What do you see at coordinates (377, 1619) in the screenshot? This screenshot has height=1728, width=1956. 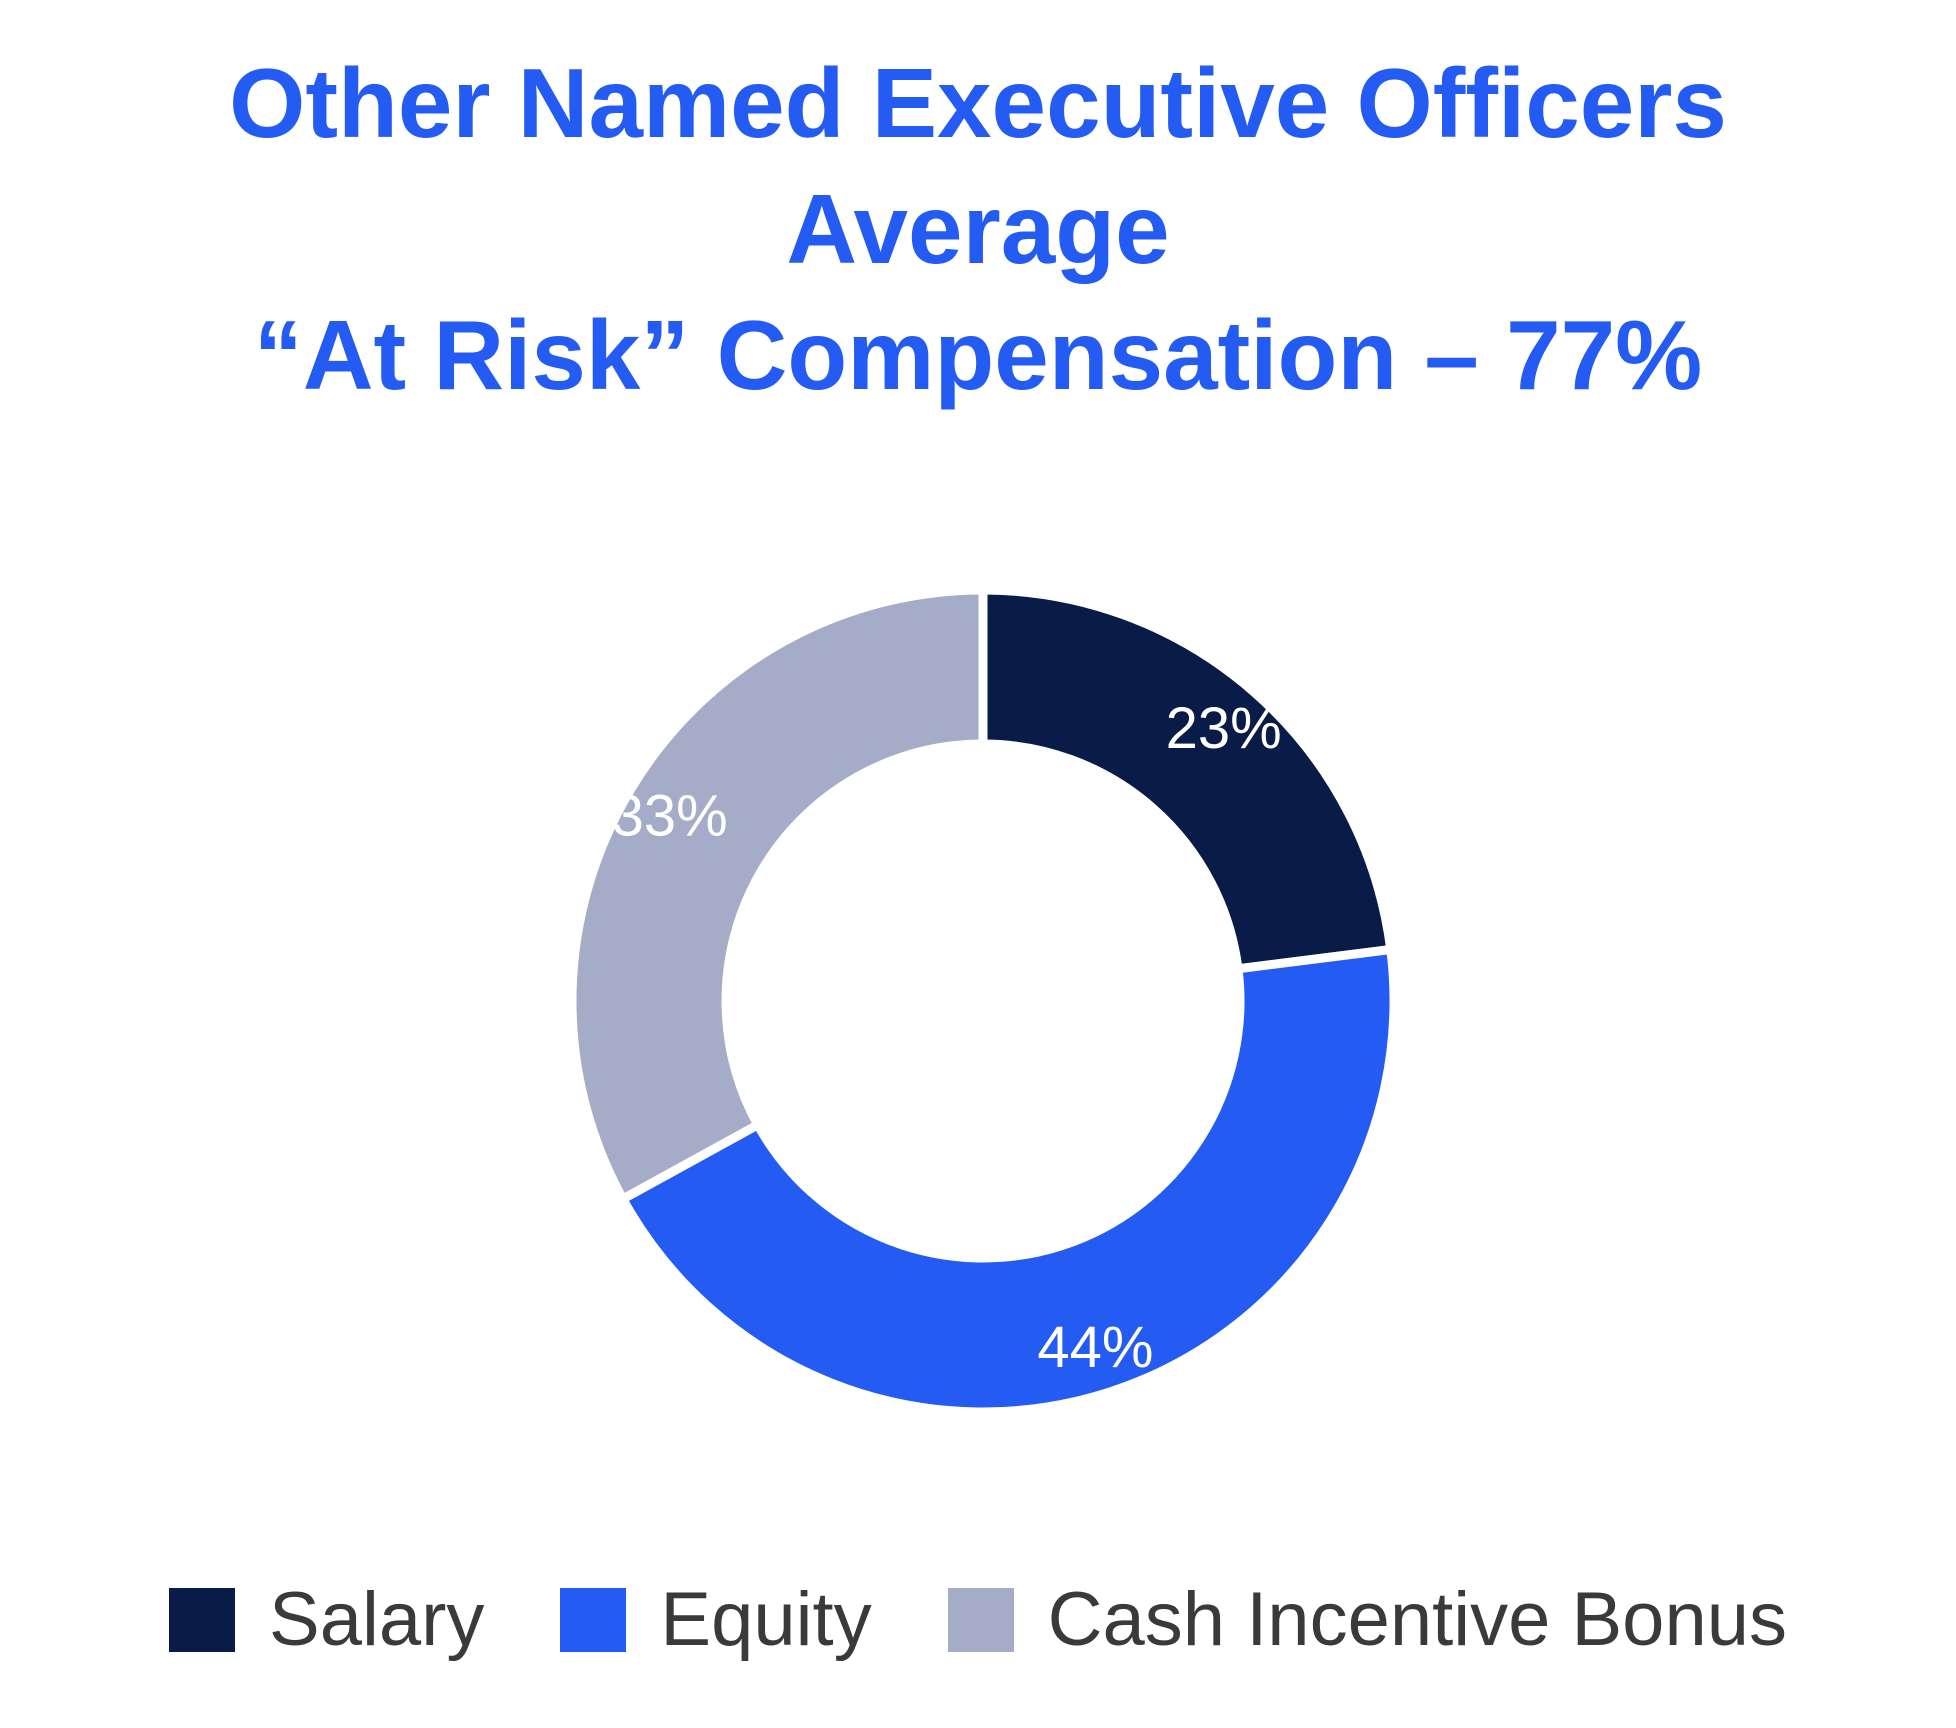 I see `legend-label-salary: Salary` at bounding box center [377, 1619].